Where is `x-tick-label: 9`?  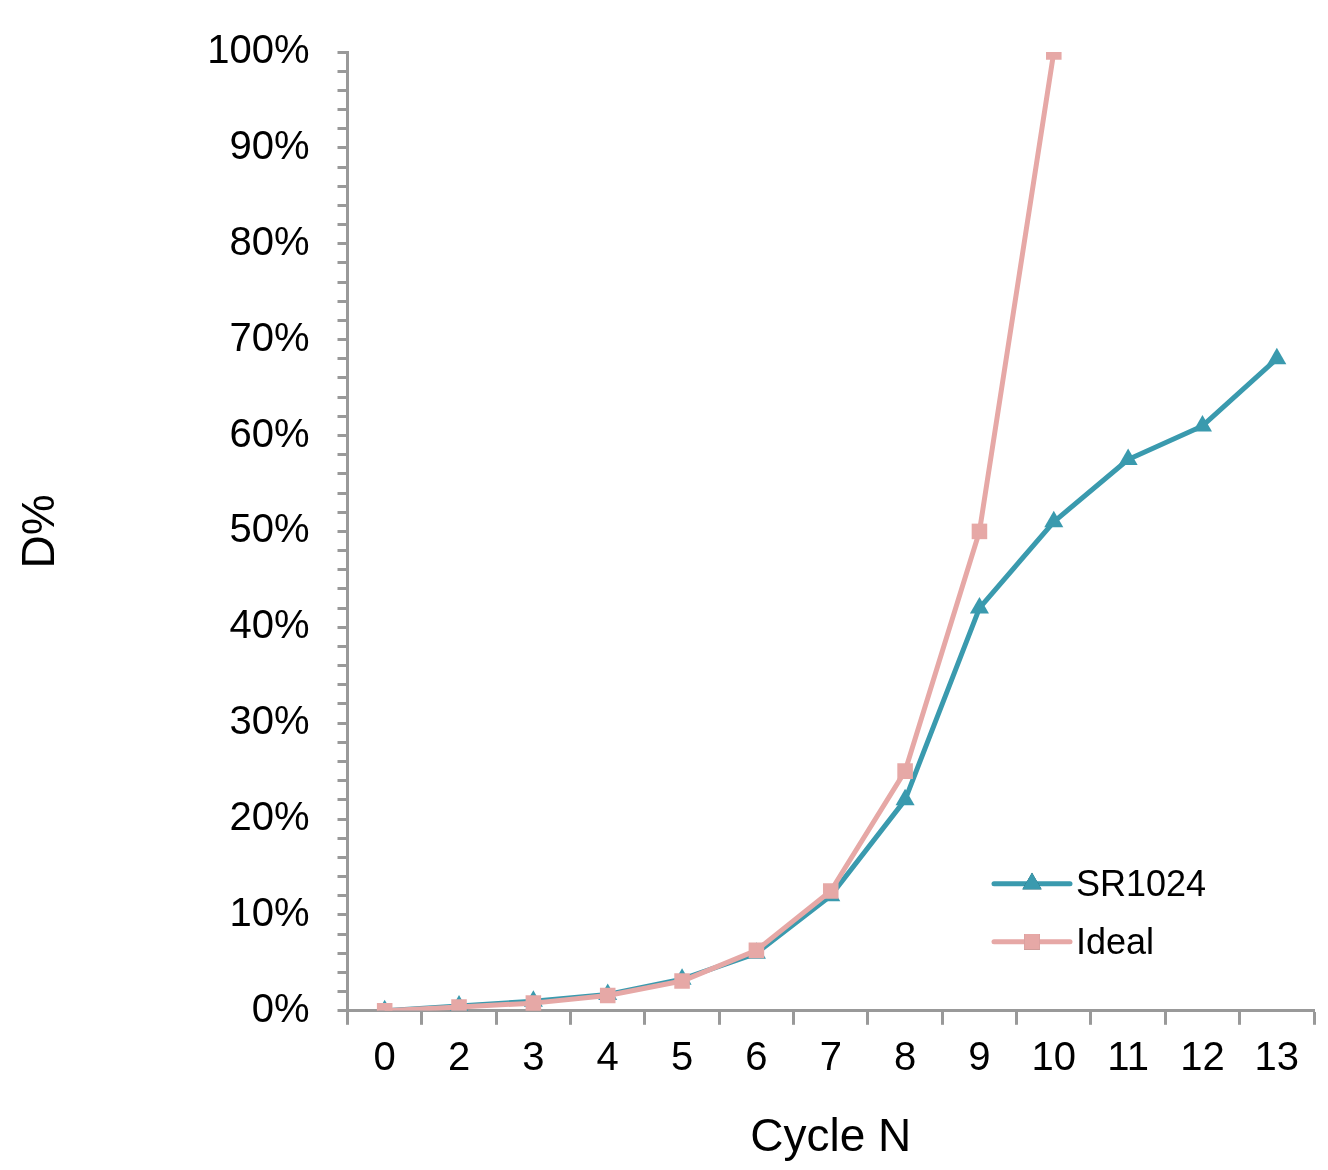
x-tick-label: 9 is located at coordinates (979, 1055).